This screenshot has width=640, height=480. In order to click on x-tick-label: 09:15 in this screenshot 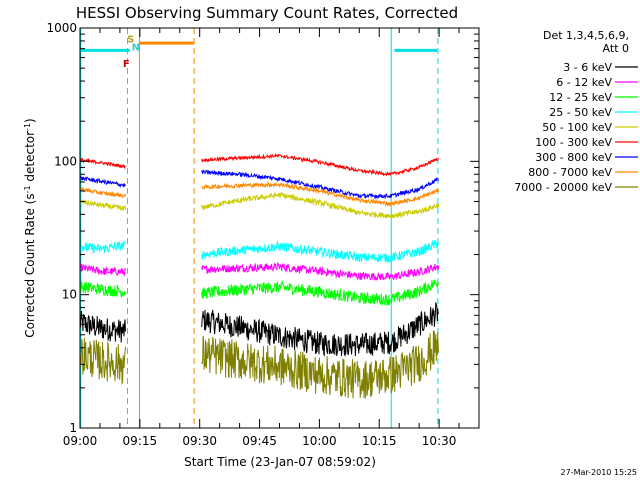, I will do `click(140, 441)`.